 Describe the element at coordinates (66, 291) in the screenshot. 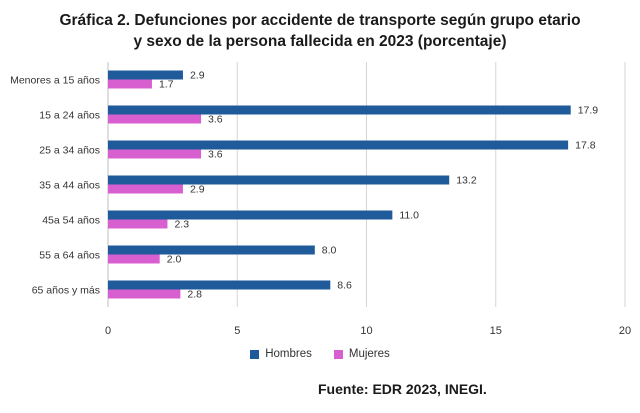

I see `category-label-6: 65 años y más` at that location.